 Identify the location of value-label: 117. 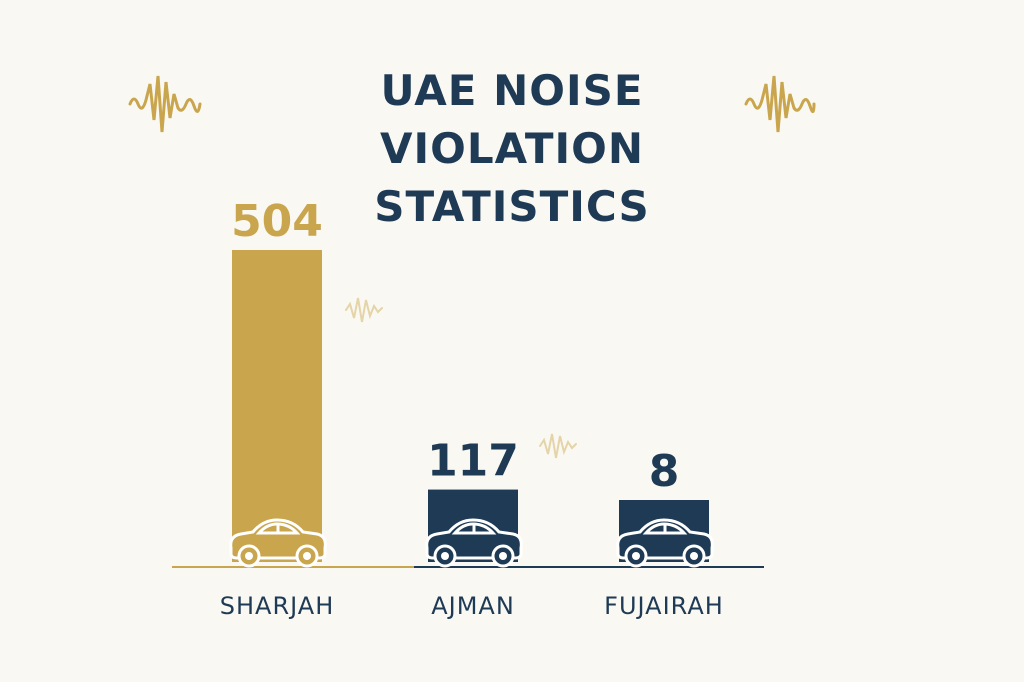
(473, 461).